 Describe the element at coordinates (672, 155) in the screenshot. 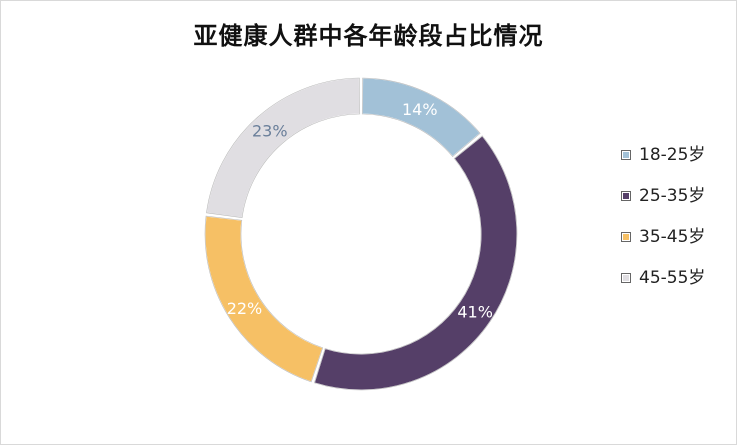

I see `legend-label: 18-25岁` at that location.